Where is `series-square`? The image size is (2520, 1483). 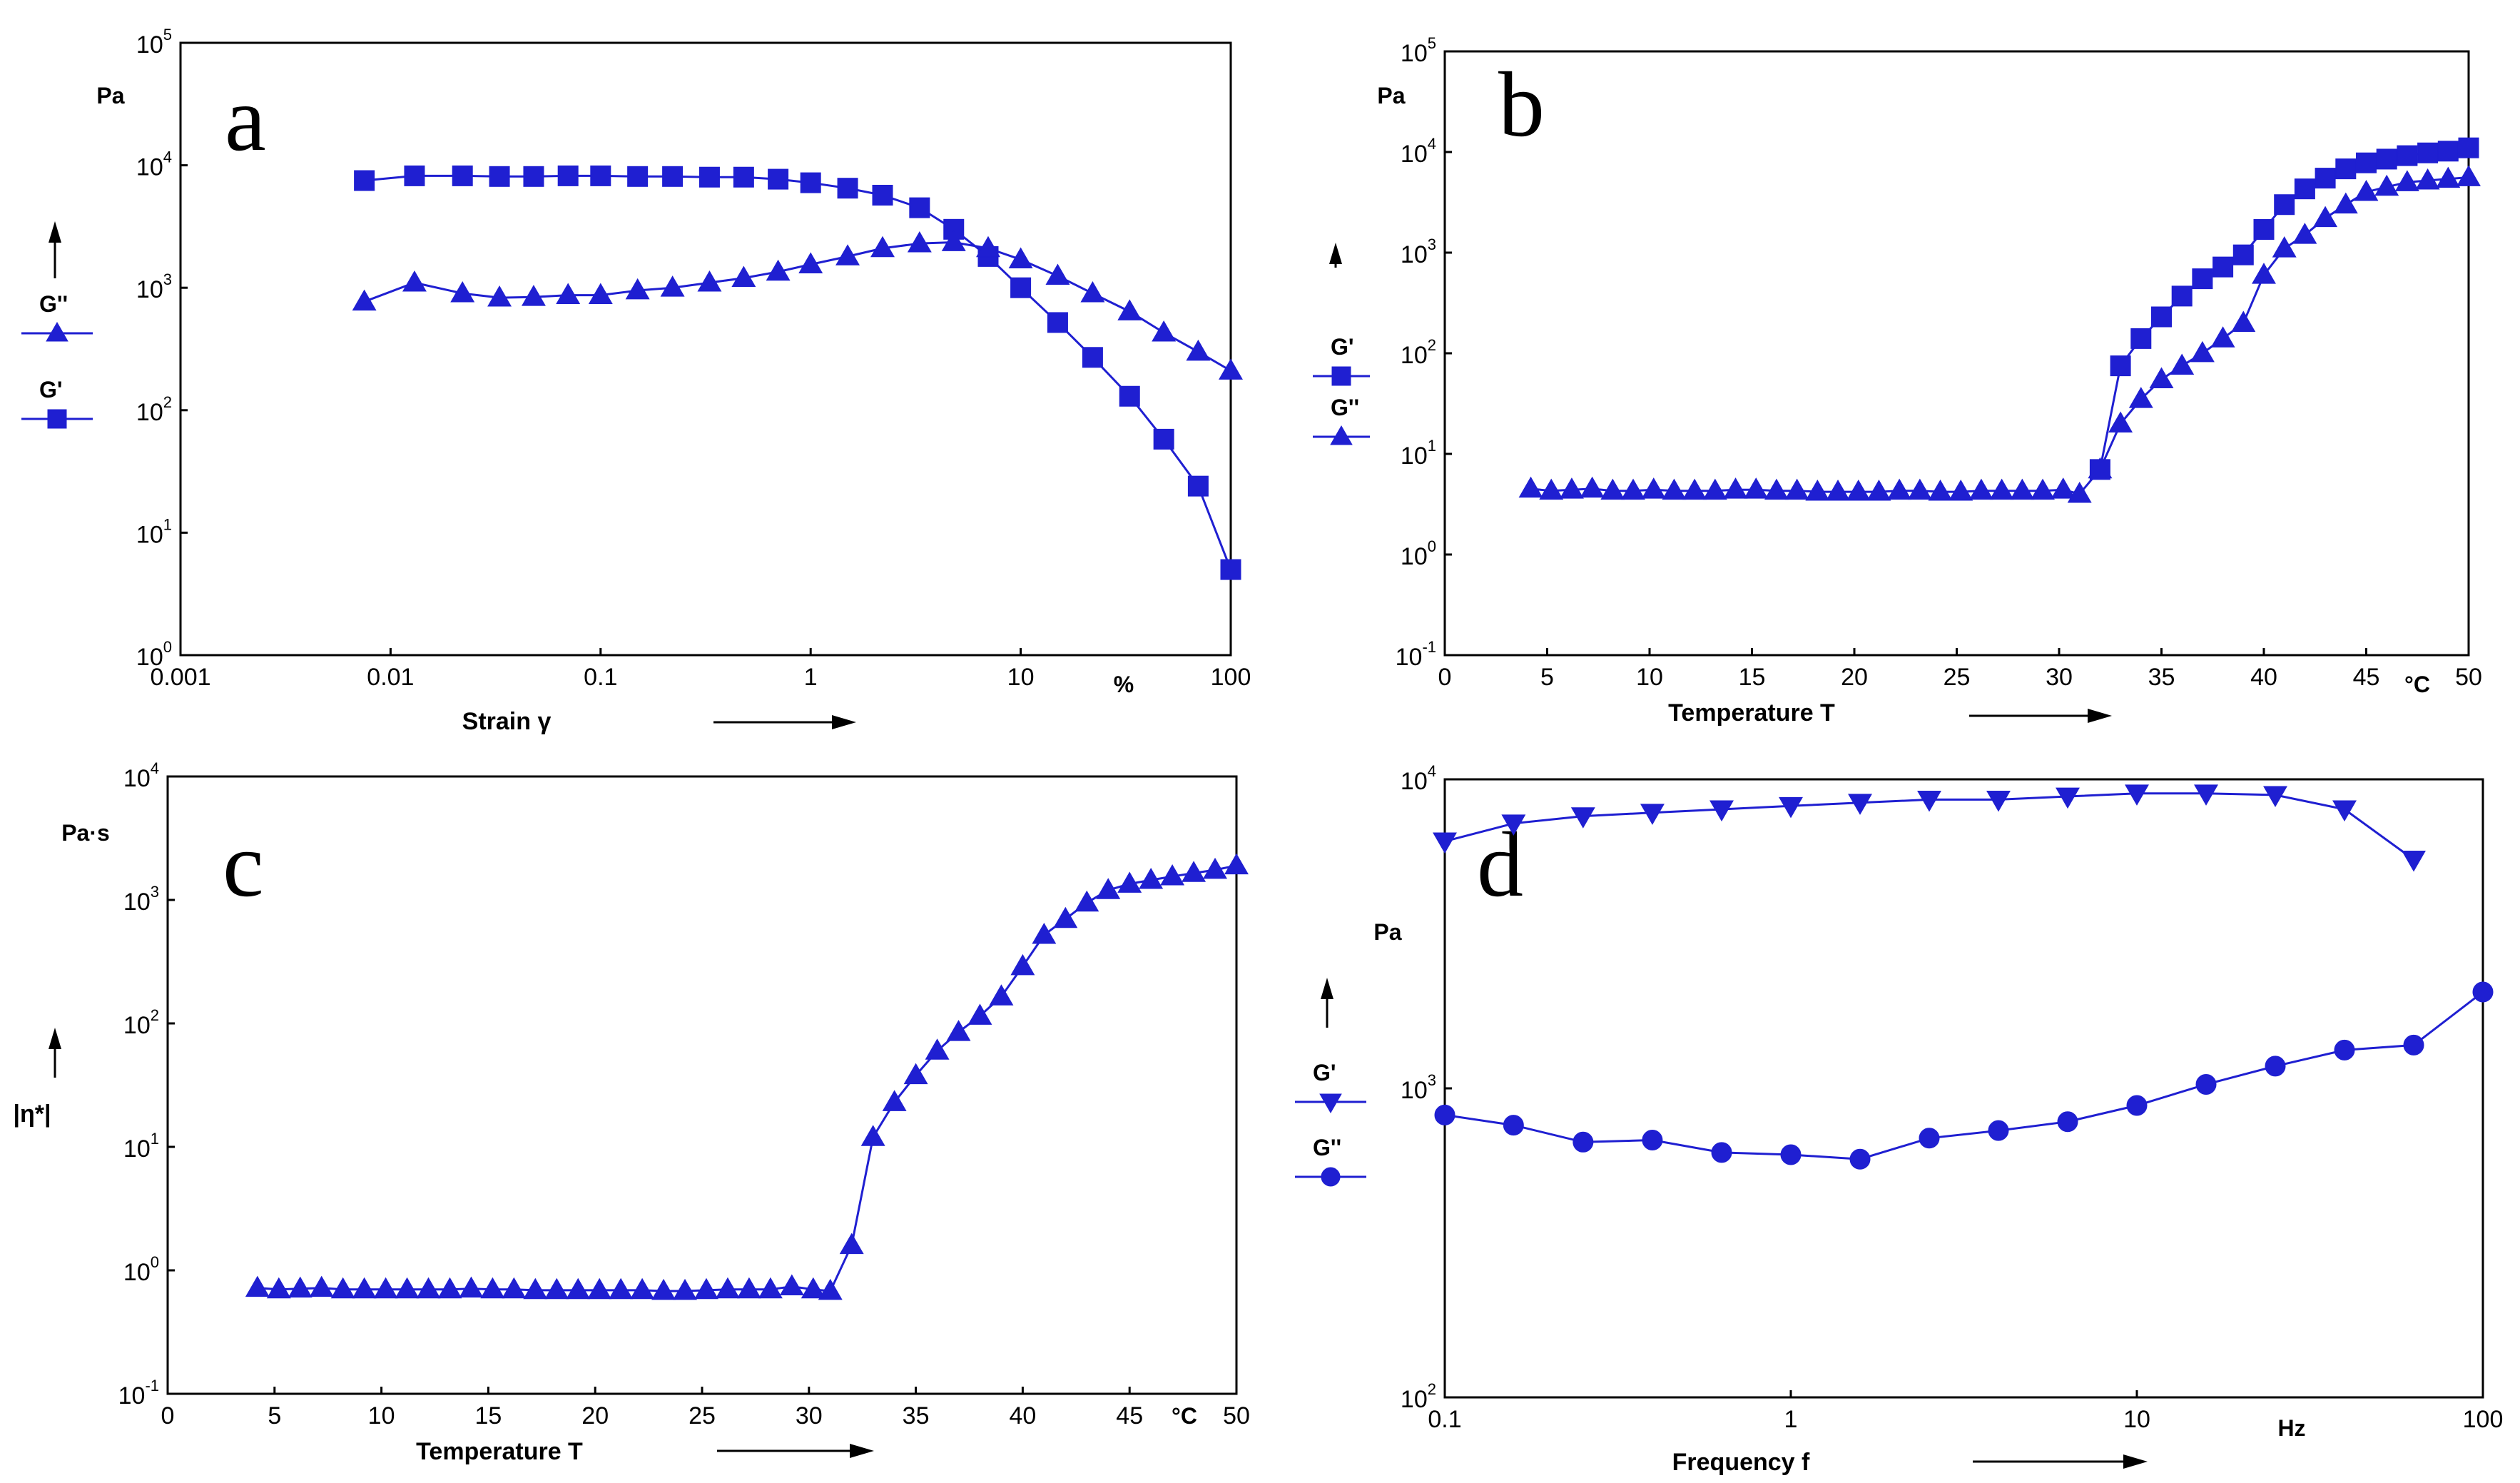
series-square is located at coordinates (797, 372).